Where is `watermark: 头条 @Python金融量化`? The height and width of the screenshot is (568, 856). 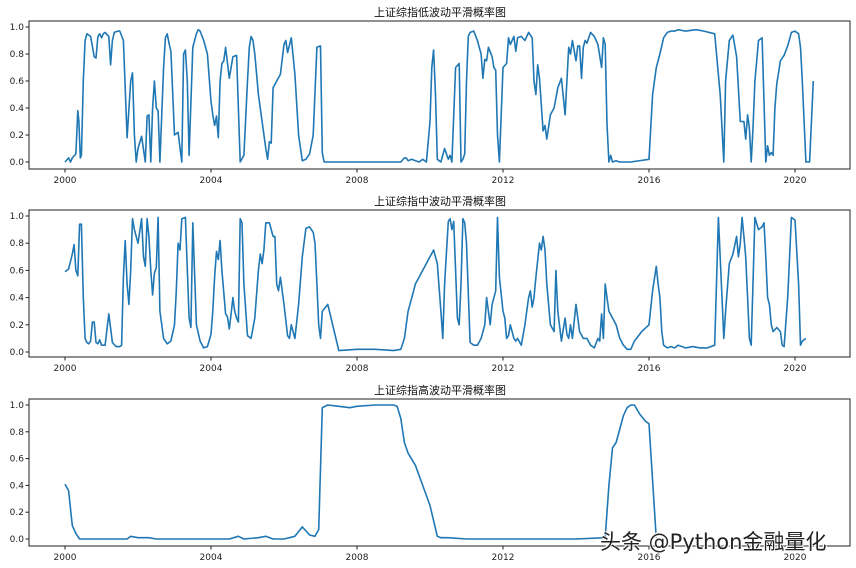 watermark: 头条 @Python金融量化 is located at coordinates (713, 542).